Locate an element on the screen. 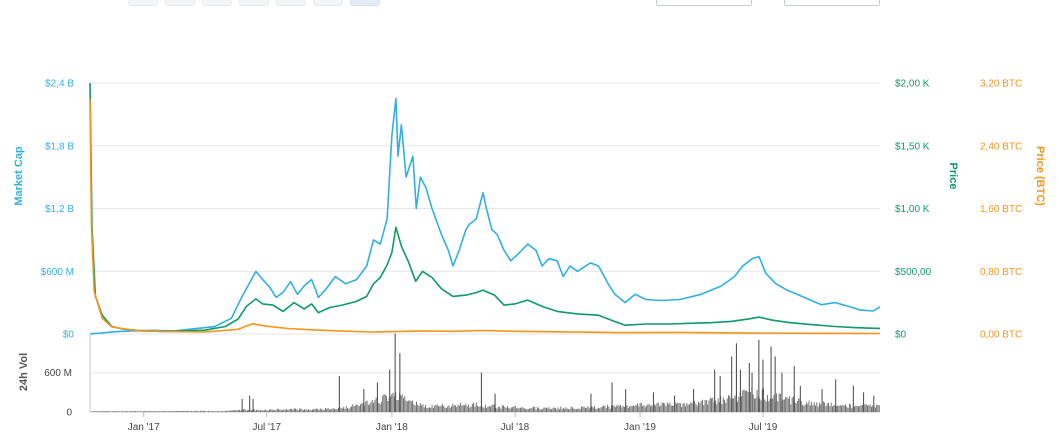 The width and height of the screenshot is (1058, 446). price-btc-tick: 3,20 BTC is located at coordinates (1001, 84).